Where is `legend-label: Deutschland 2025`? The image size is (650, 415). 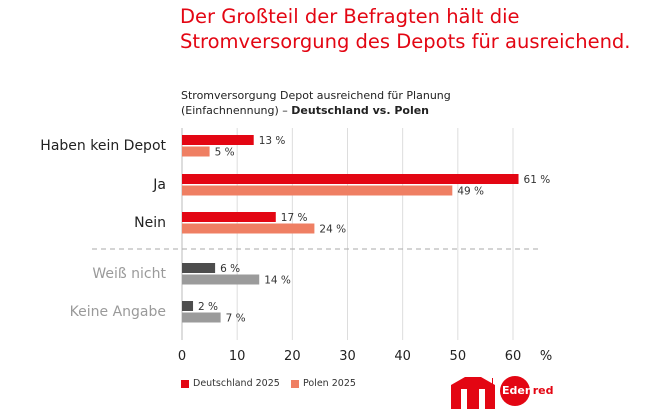
legend-label: Deutschland 2025 is located at coordinates (236, 383).